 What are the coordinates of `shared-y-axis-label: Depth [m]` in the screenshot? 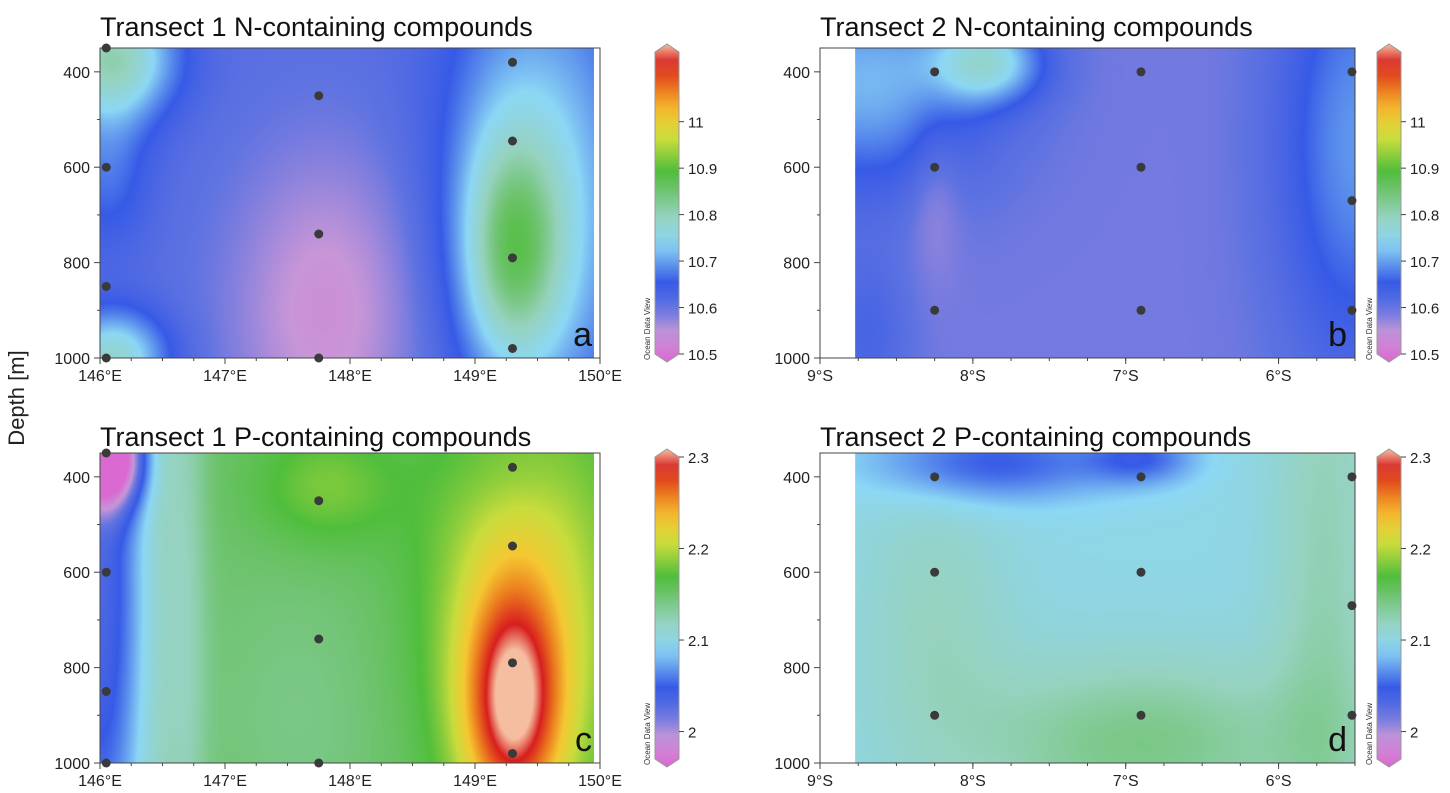 It's located at (16, 397).